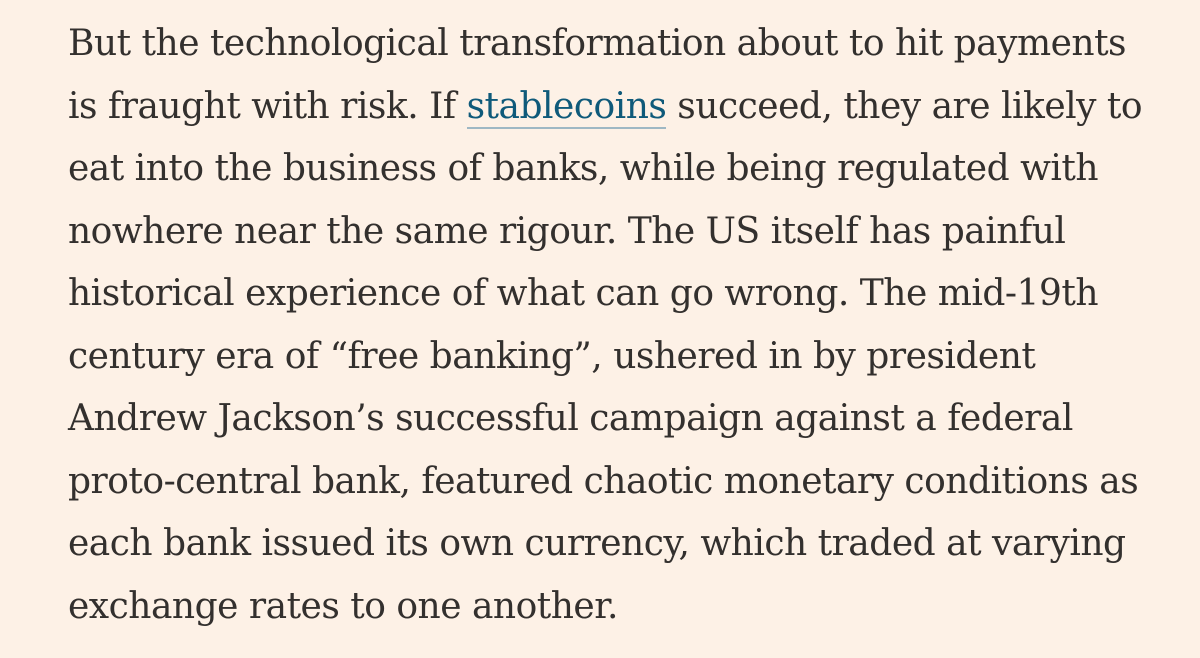  Describe the element at coordinates (566, 107) in the screenshot. I see `stablecoins-link: stablecoins` at that location.